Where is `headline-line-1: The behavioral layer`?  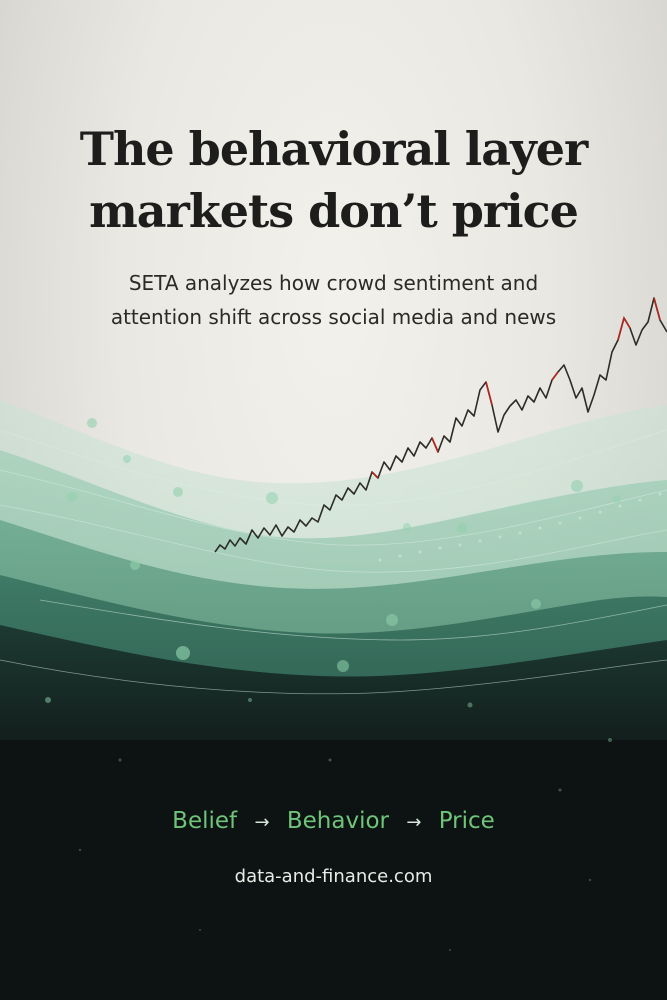
headline-line-1: The behavioral layer is located at coordinates (334, 149).